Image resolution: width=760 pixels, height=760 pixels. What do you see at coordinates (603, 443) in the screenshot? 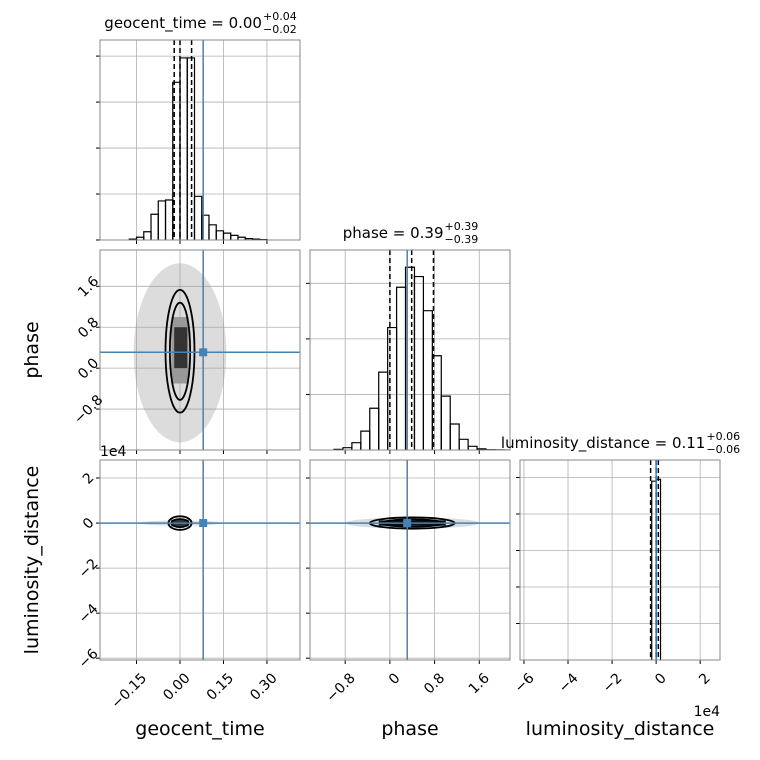
I see `panel-title: luminosity_distance = 0.11` at bounding box center [603, 443].